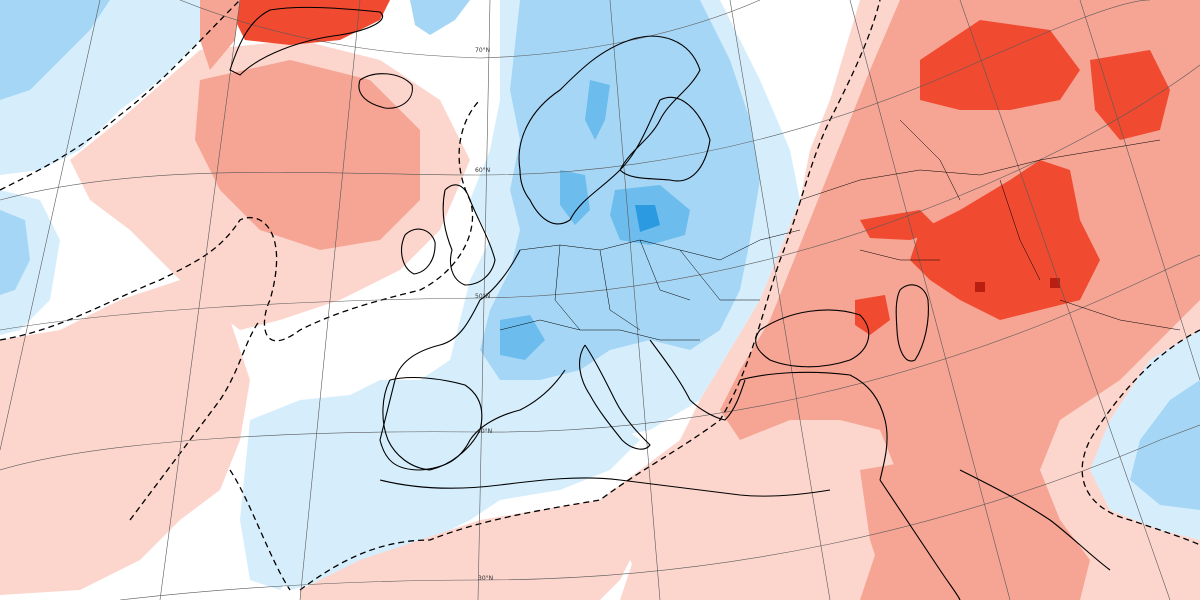 The width and height of the screenshot is (1200, 600). I want to click on coastline-iceland, so click(385, 91).